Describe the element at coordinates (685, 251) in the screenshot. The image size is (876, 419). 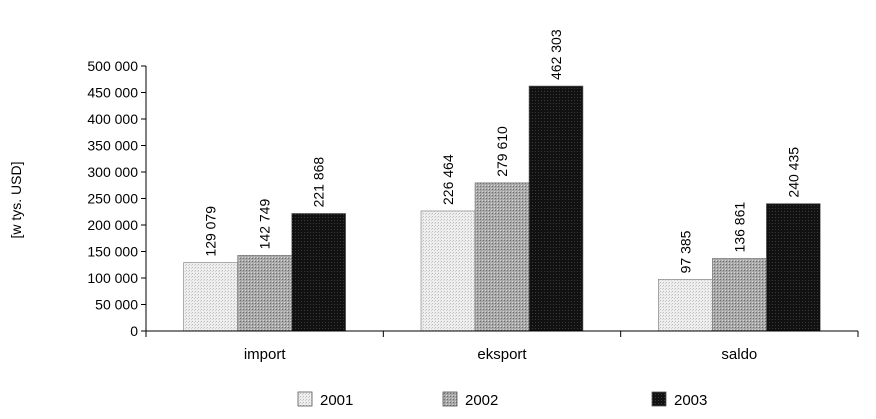
I see `data-label: 97 385` at that location.